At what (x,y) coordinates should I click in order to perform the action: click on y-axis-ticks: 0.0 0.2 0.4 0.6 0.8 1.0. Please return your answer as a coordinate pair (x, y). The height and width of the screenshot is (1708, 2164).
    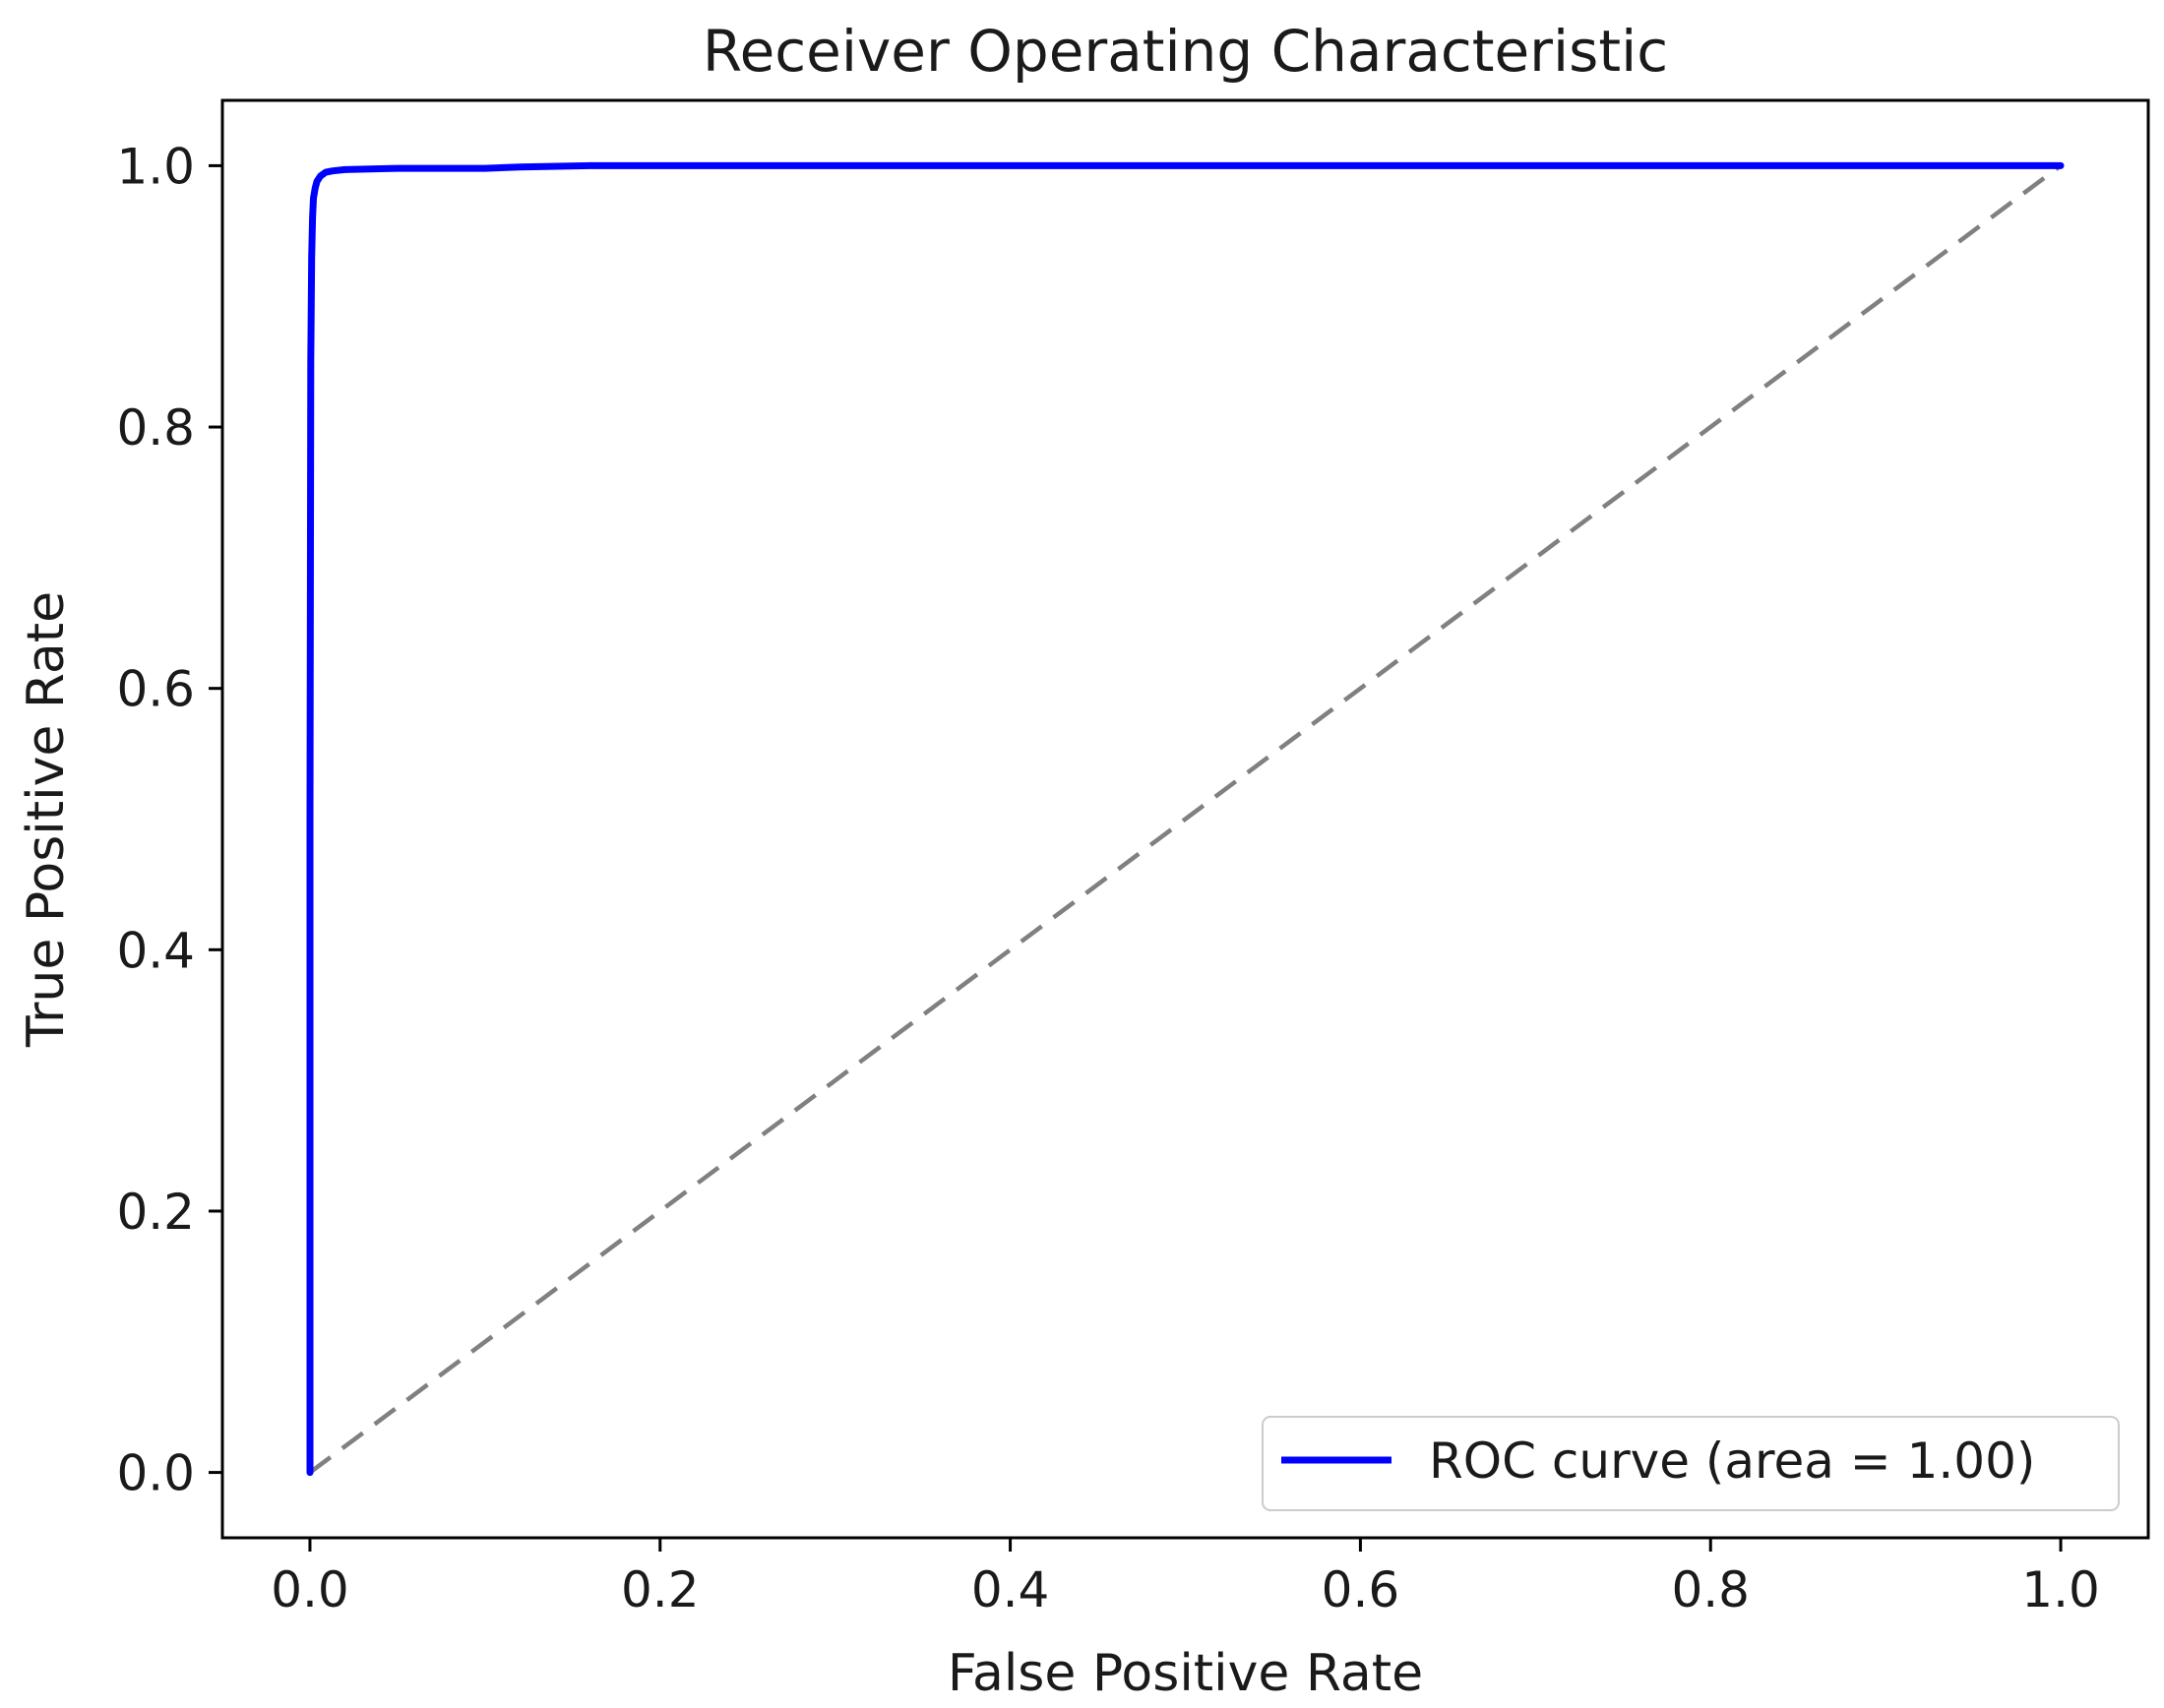
    Looking at the image, I should click on (169, 820).